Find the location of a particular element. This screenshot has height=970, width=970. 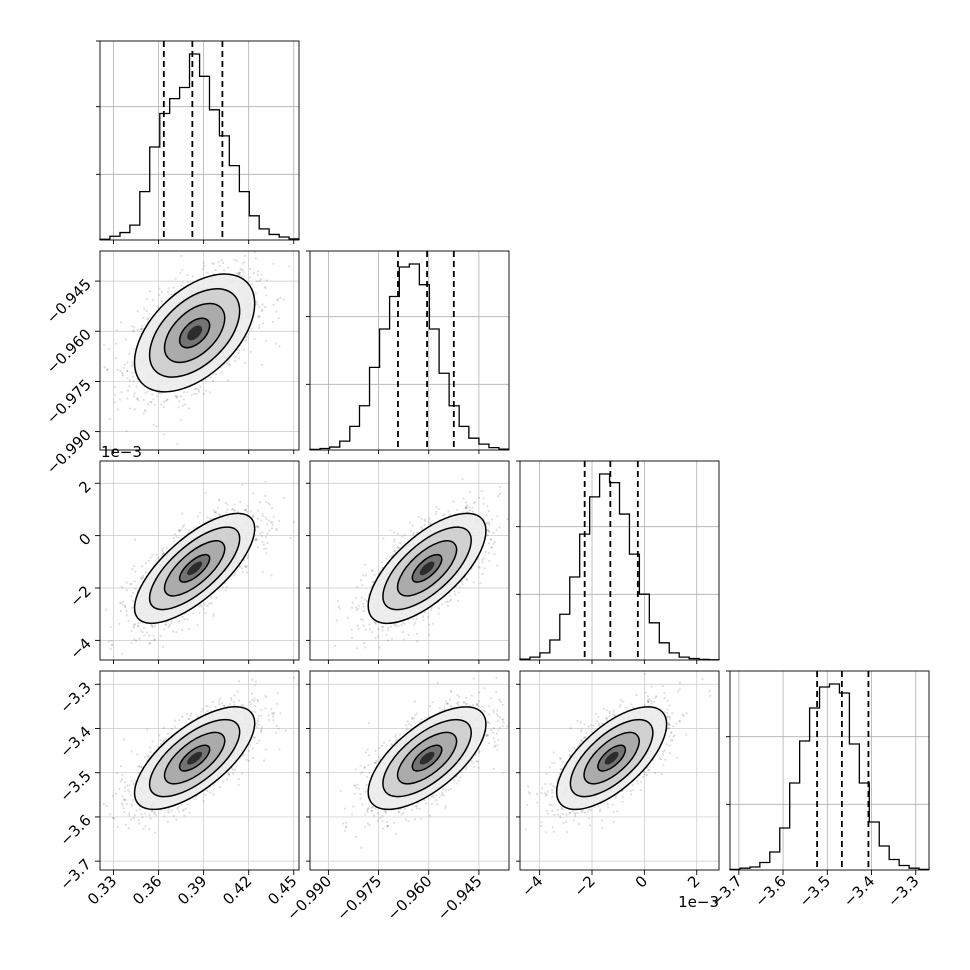

histogram-step is located at coordinates (829, 777).